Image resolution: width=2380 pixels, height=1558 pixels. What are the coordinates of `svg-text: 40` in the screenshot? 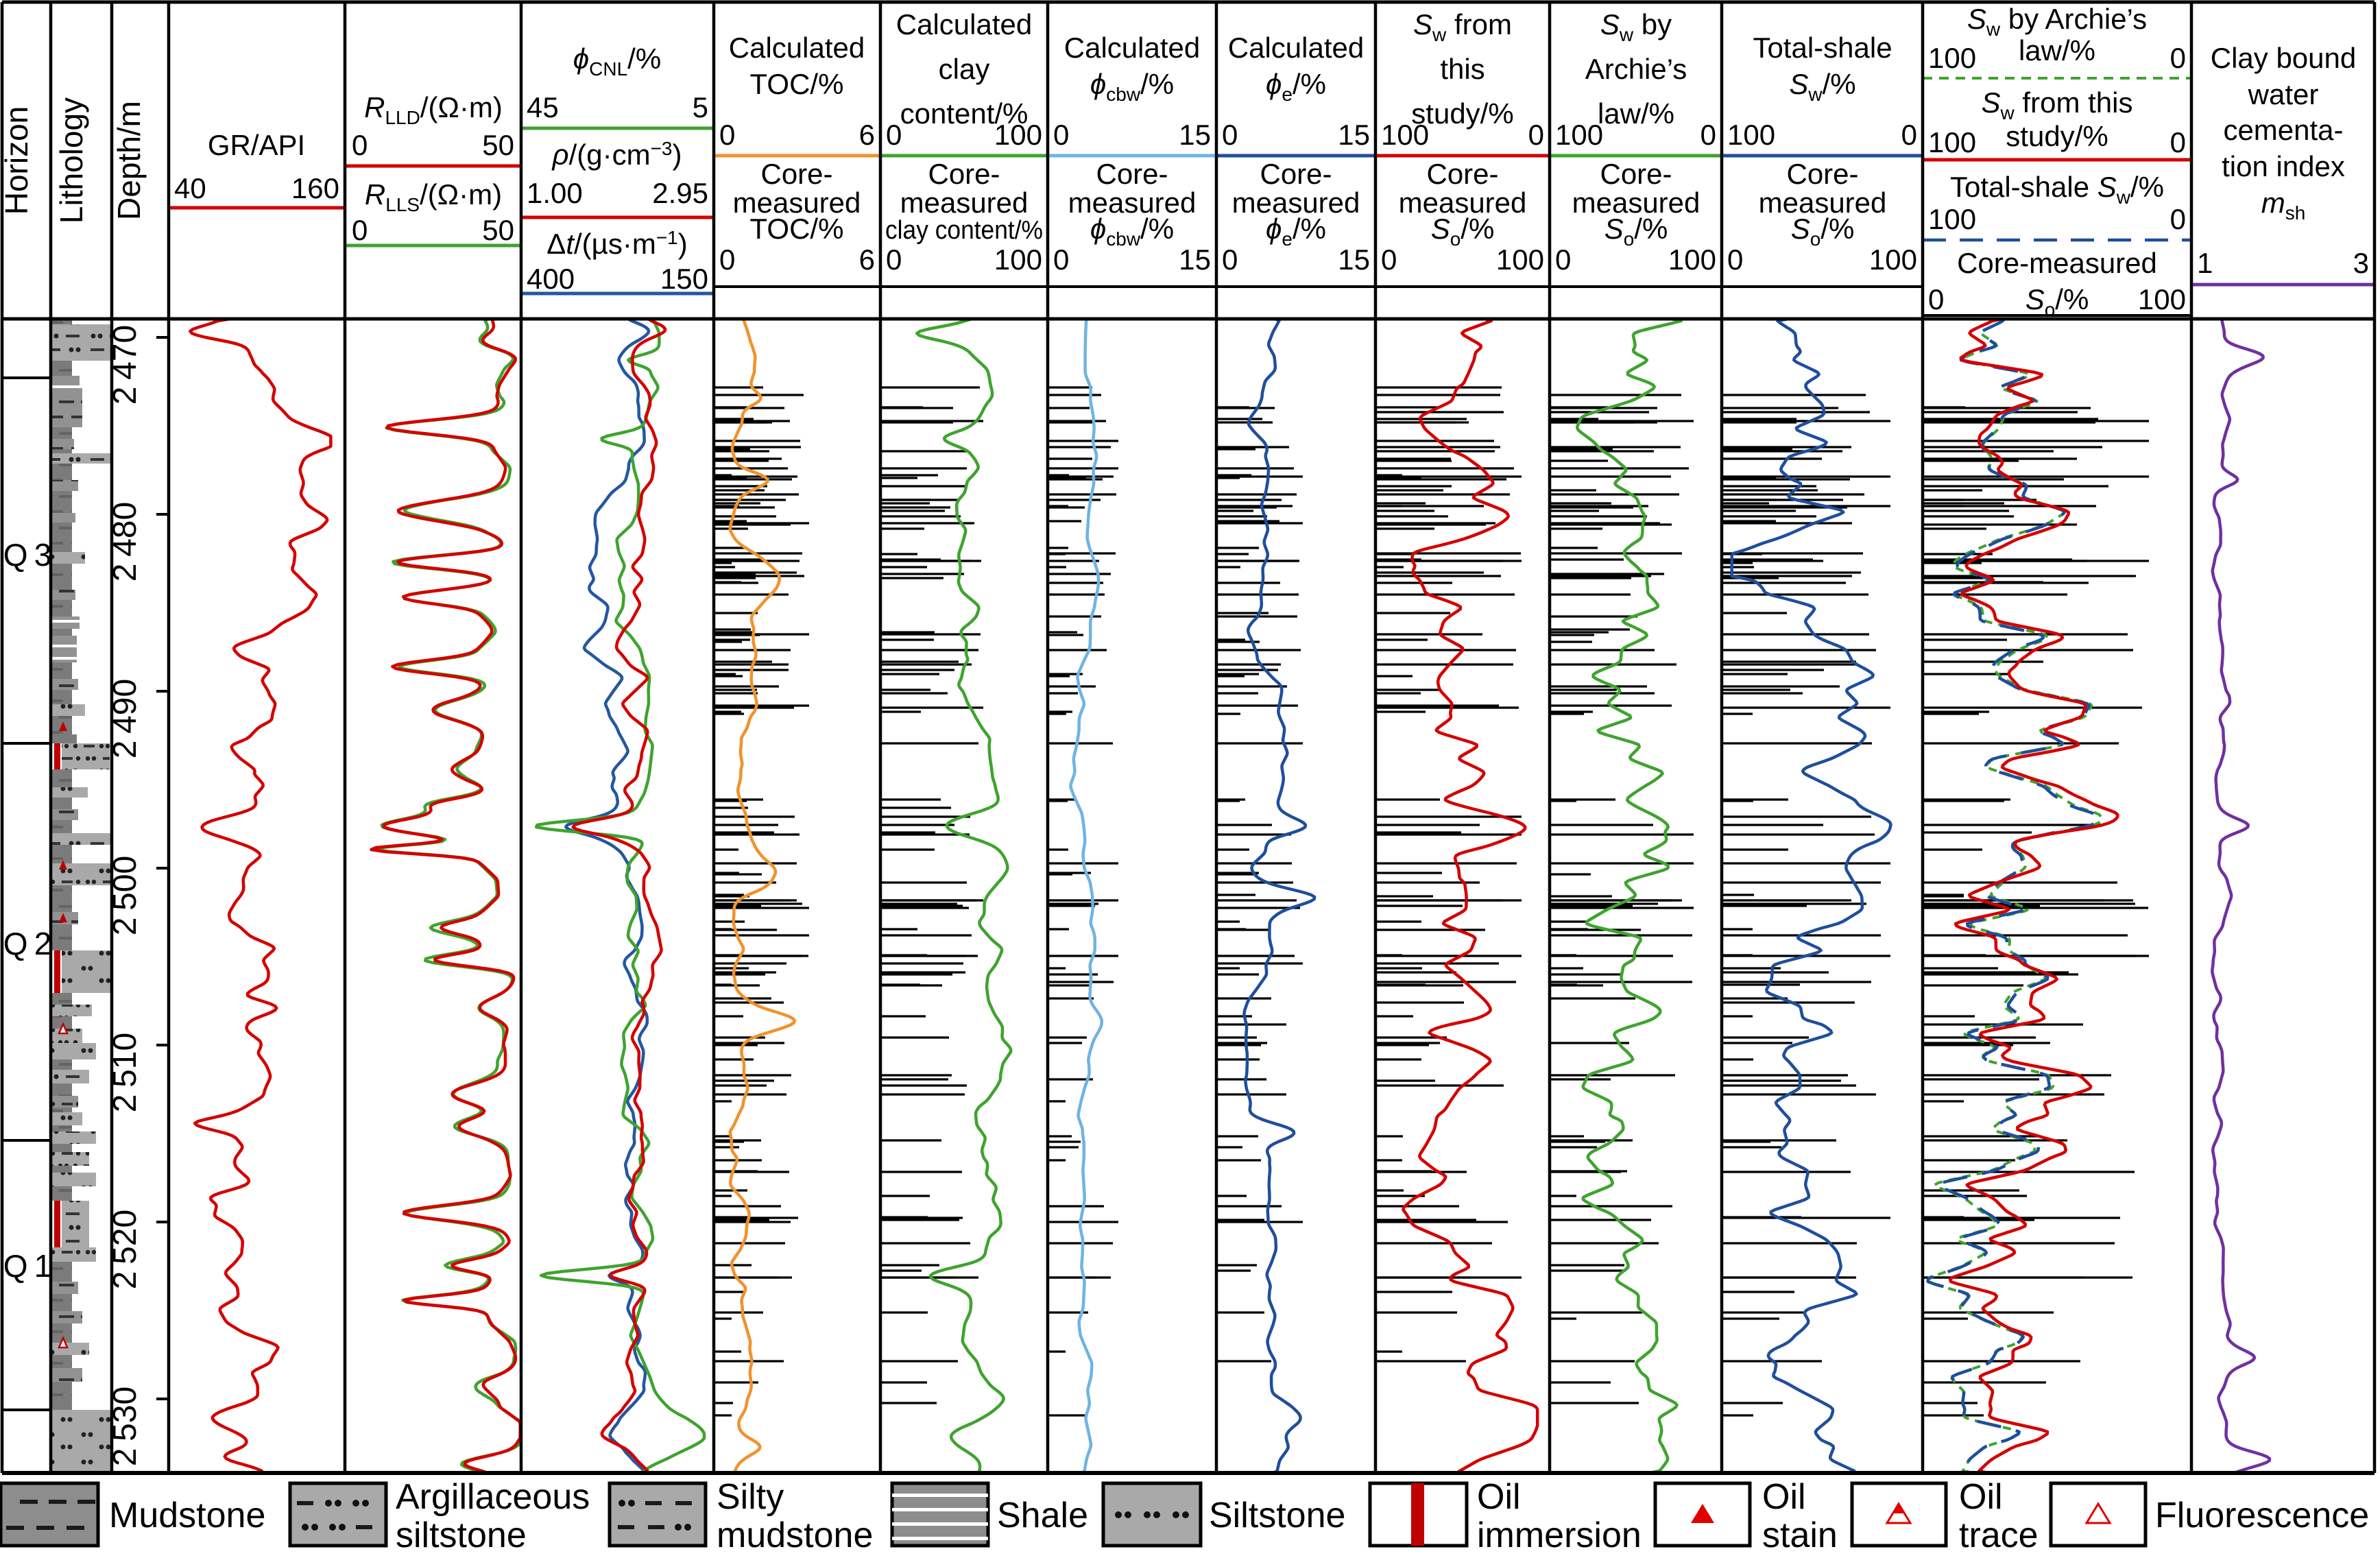 It's located at (190, 188).